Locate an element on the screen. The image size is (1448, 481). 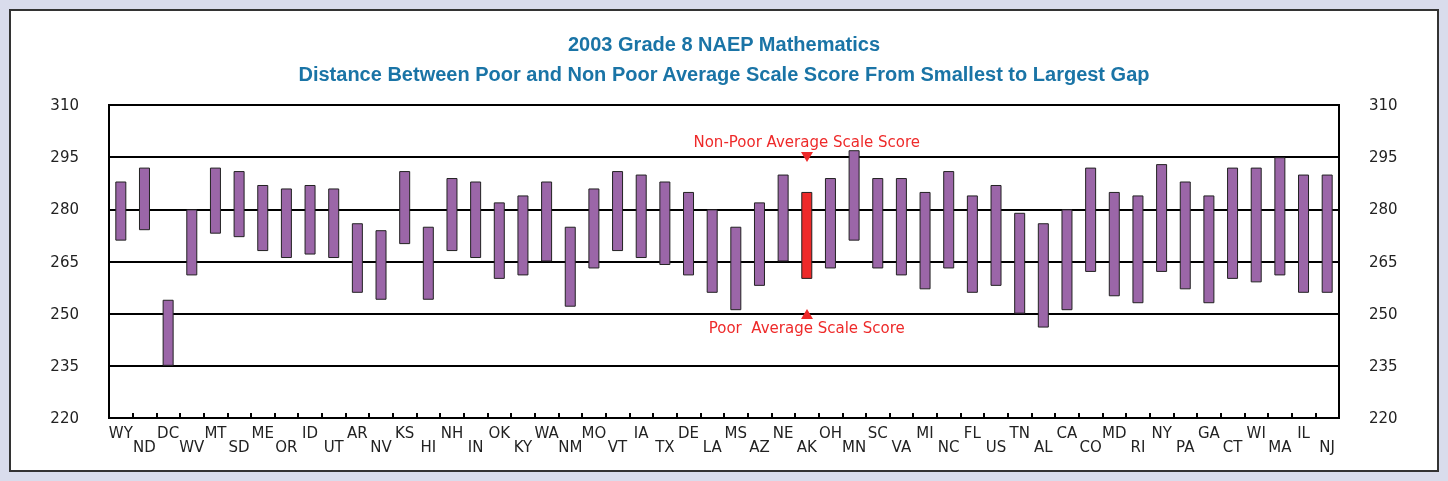
x-tick-label: AZ is located at coordinates (759, 447).